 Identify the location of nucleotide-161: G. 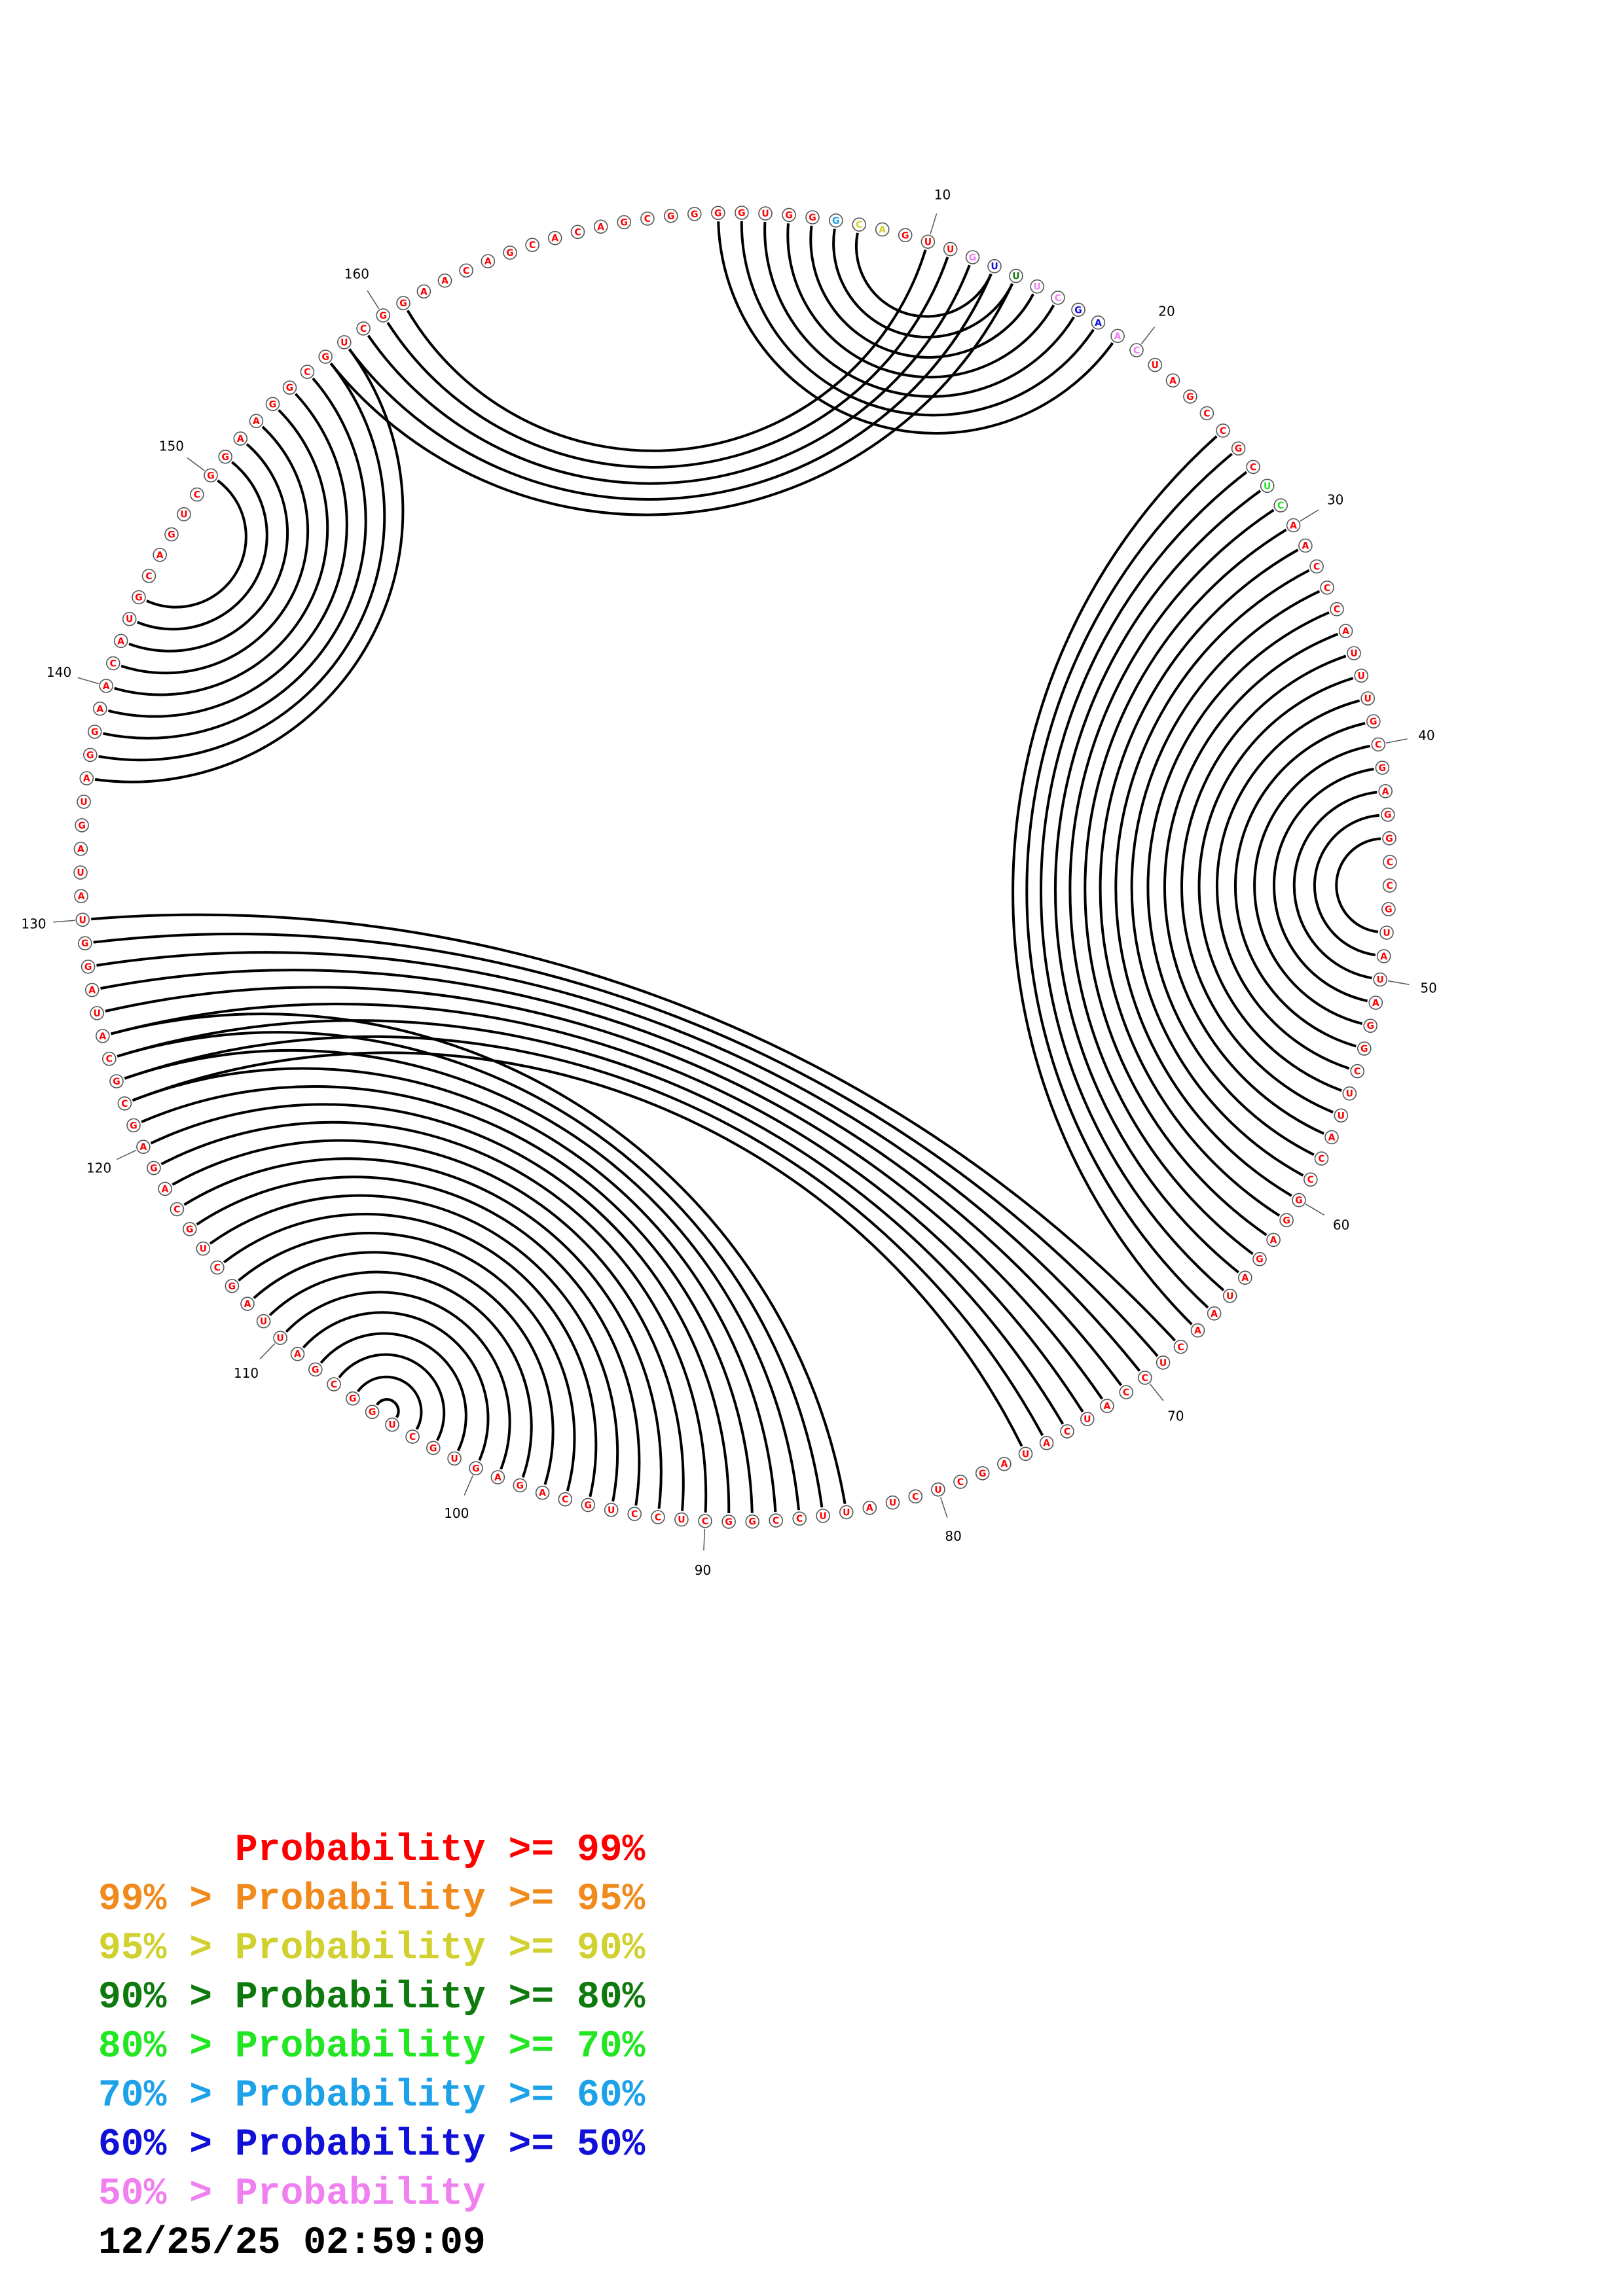
(403, 303).